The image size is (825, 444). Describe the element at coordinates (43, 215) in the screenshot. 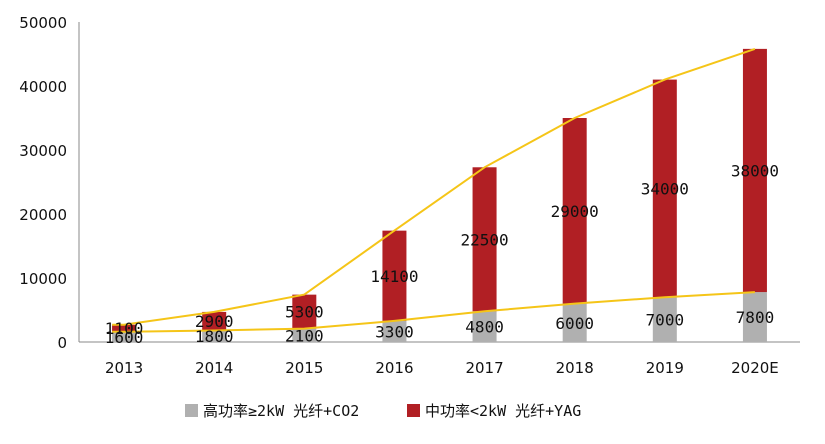

I see `y-tick-label: 20000` at that location.